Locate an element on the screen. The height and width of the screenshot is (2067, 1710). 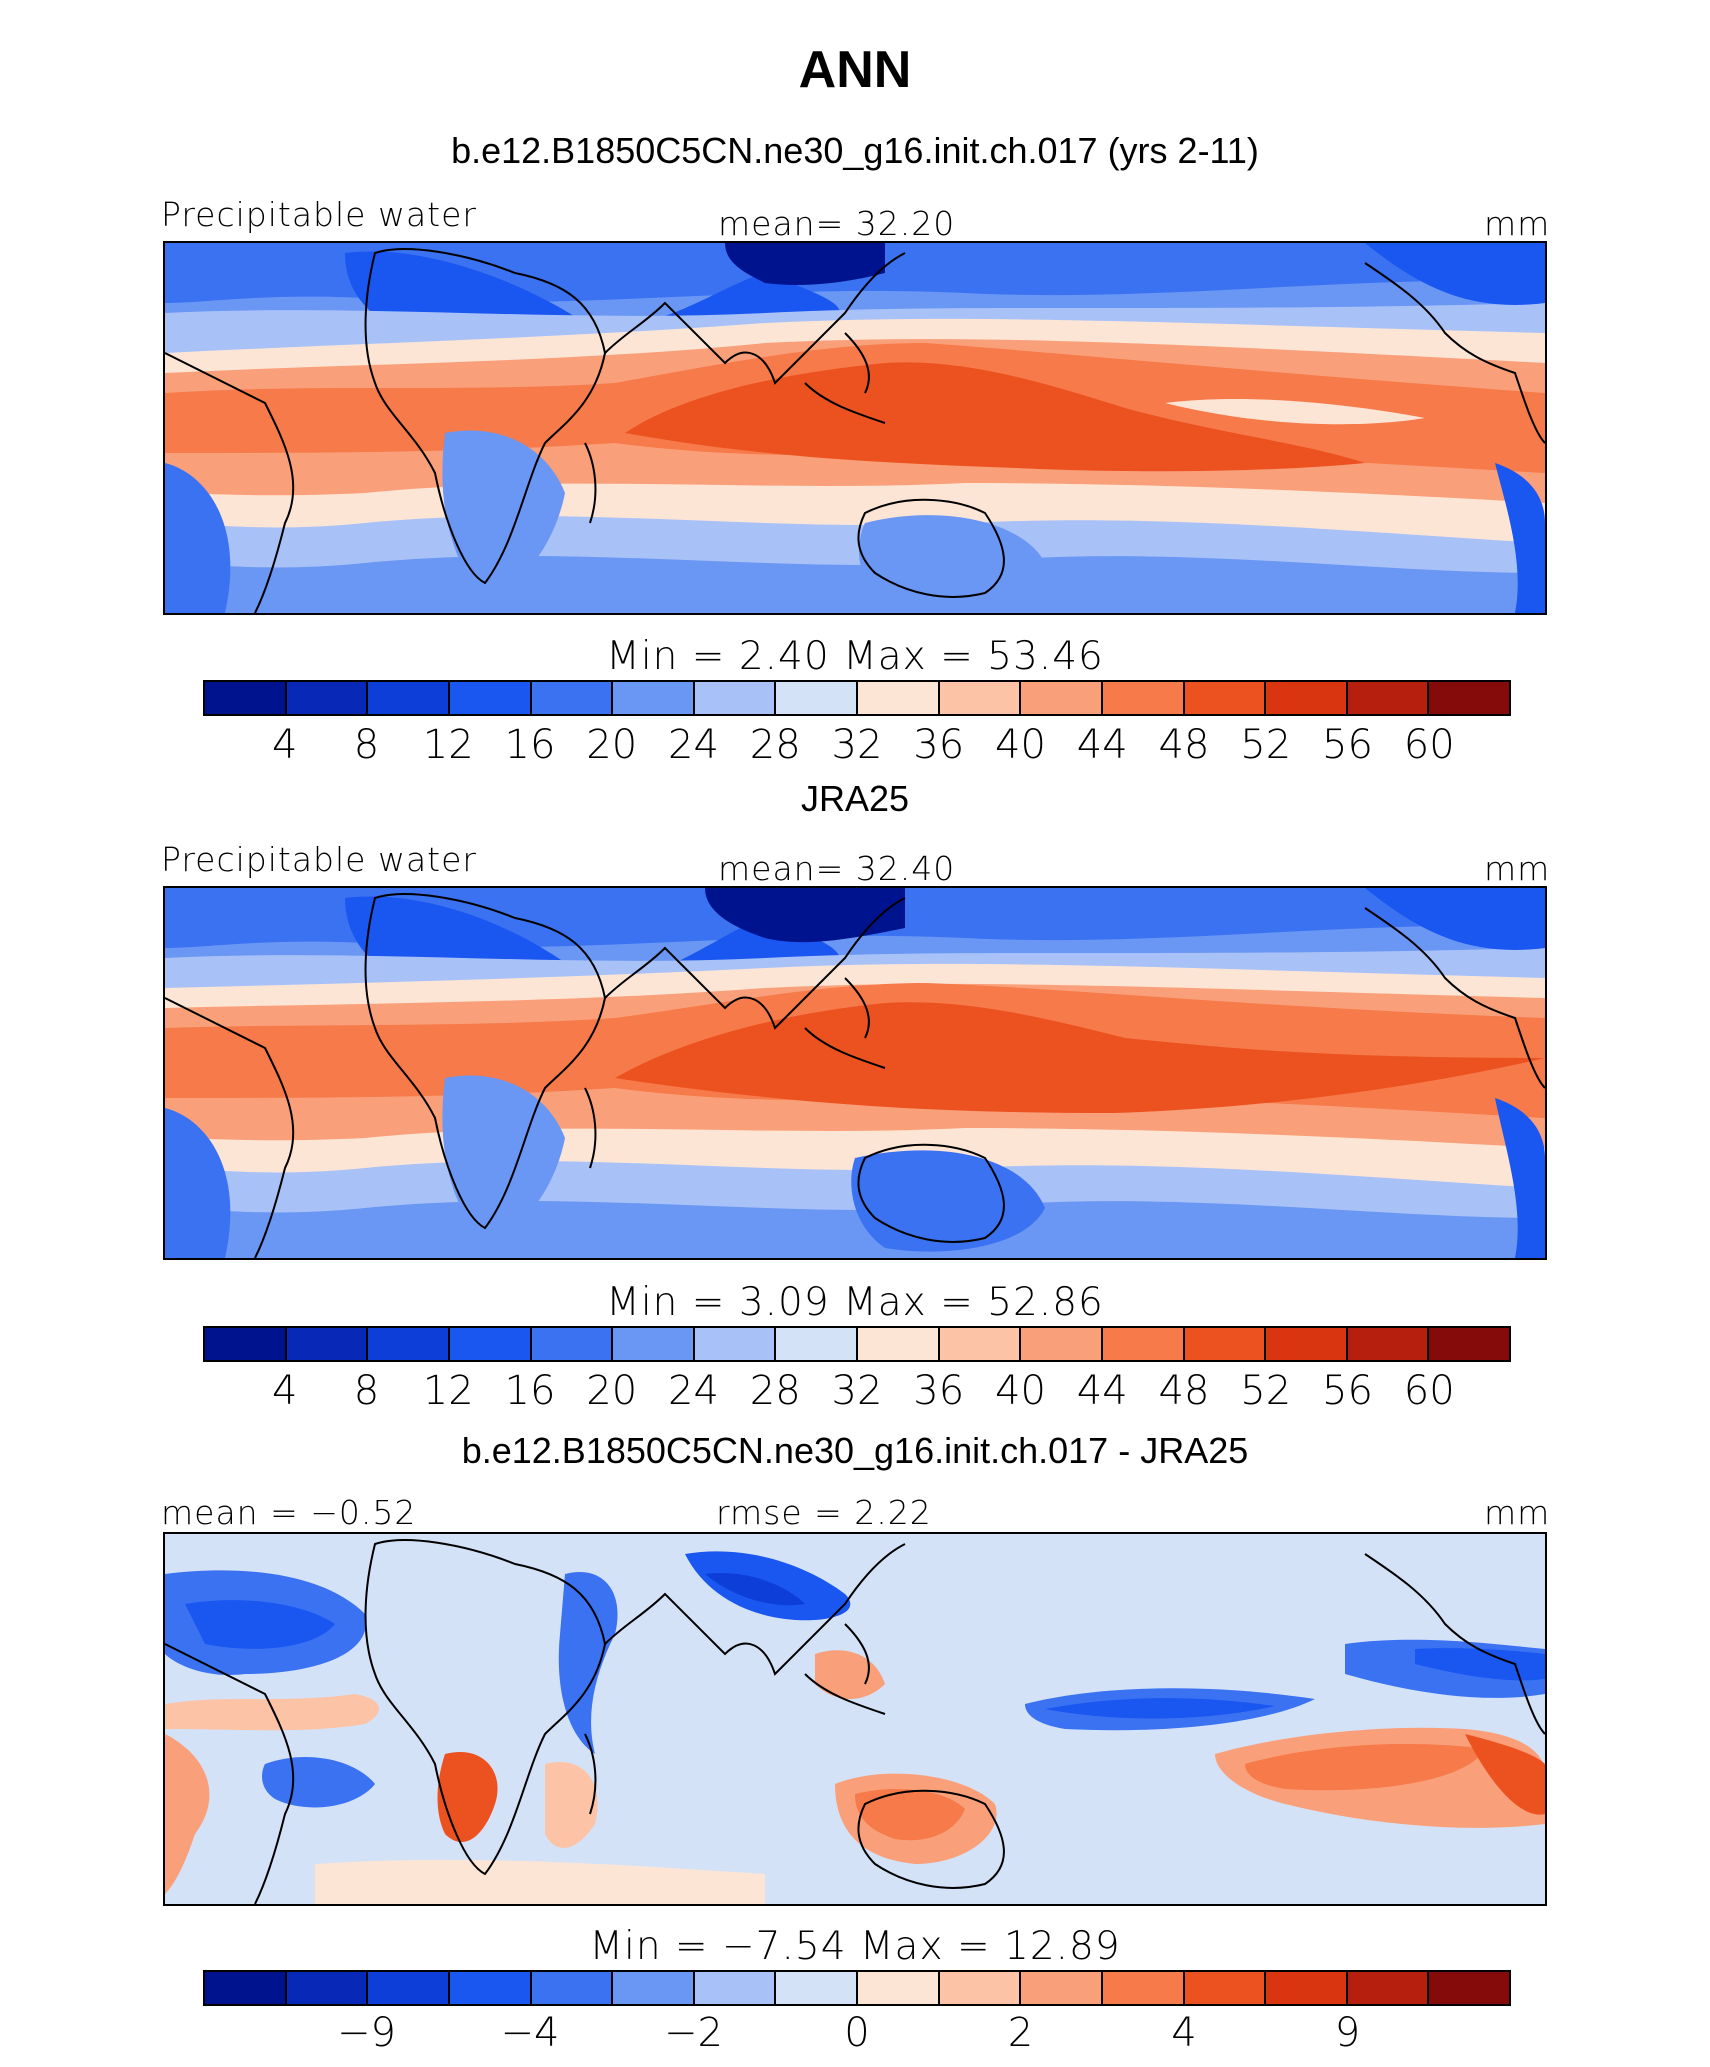
panel-3-map-field is located at coordinates (855, 1719).